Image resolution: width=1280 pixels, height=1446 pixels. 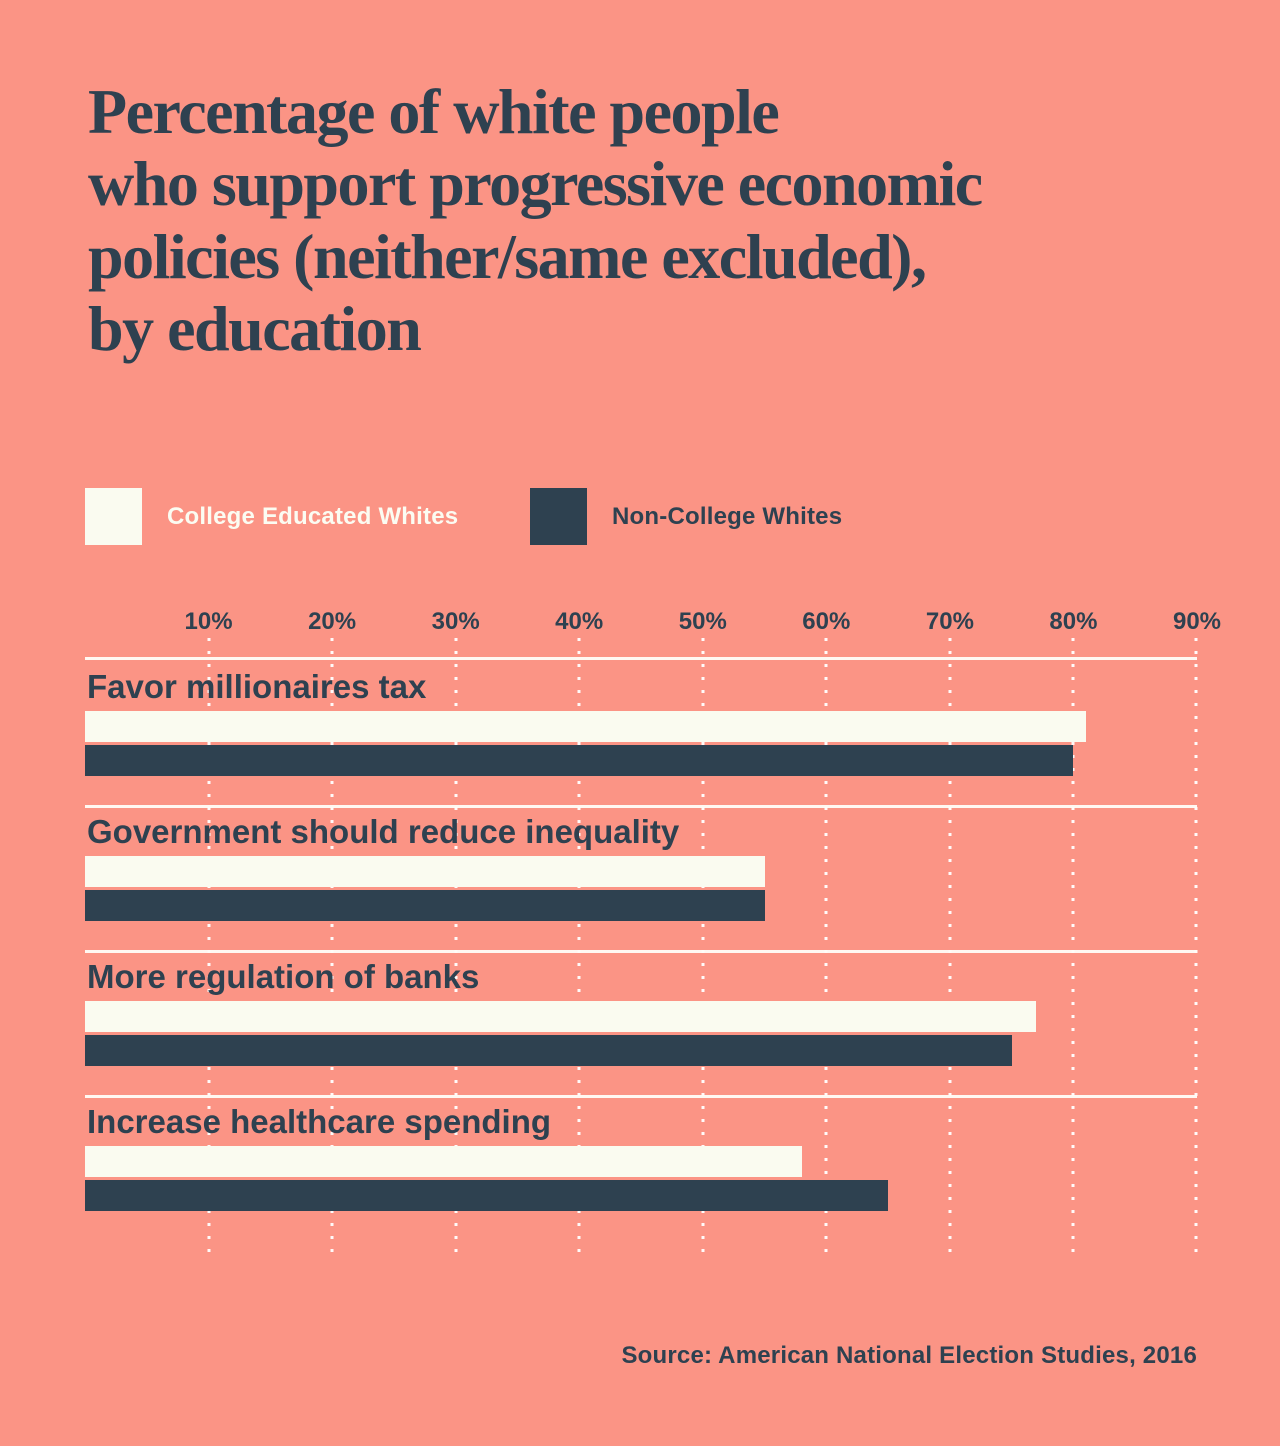 I want to click on bar-college-bank-regulation, so click(x=561, y=1016).